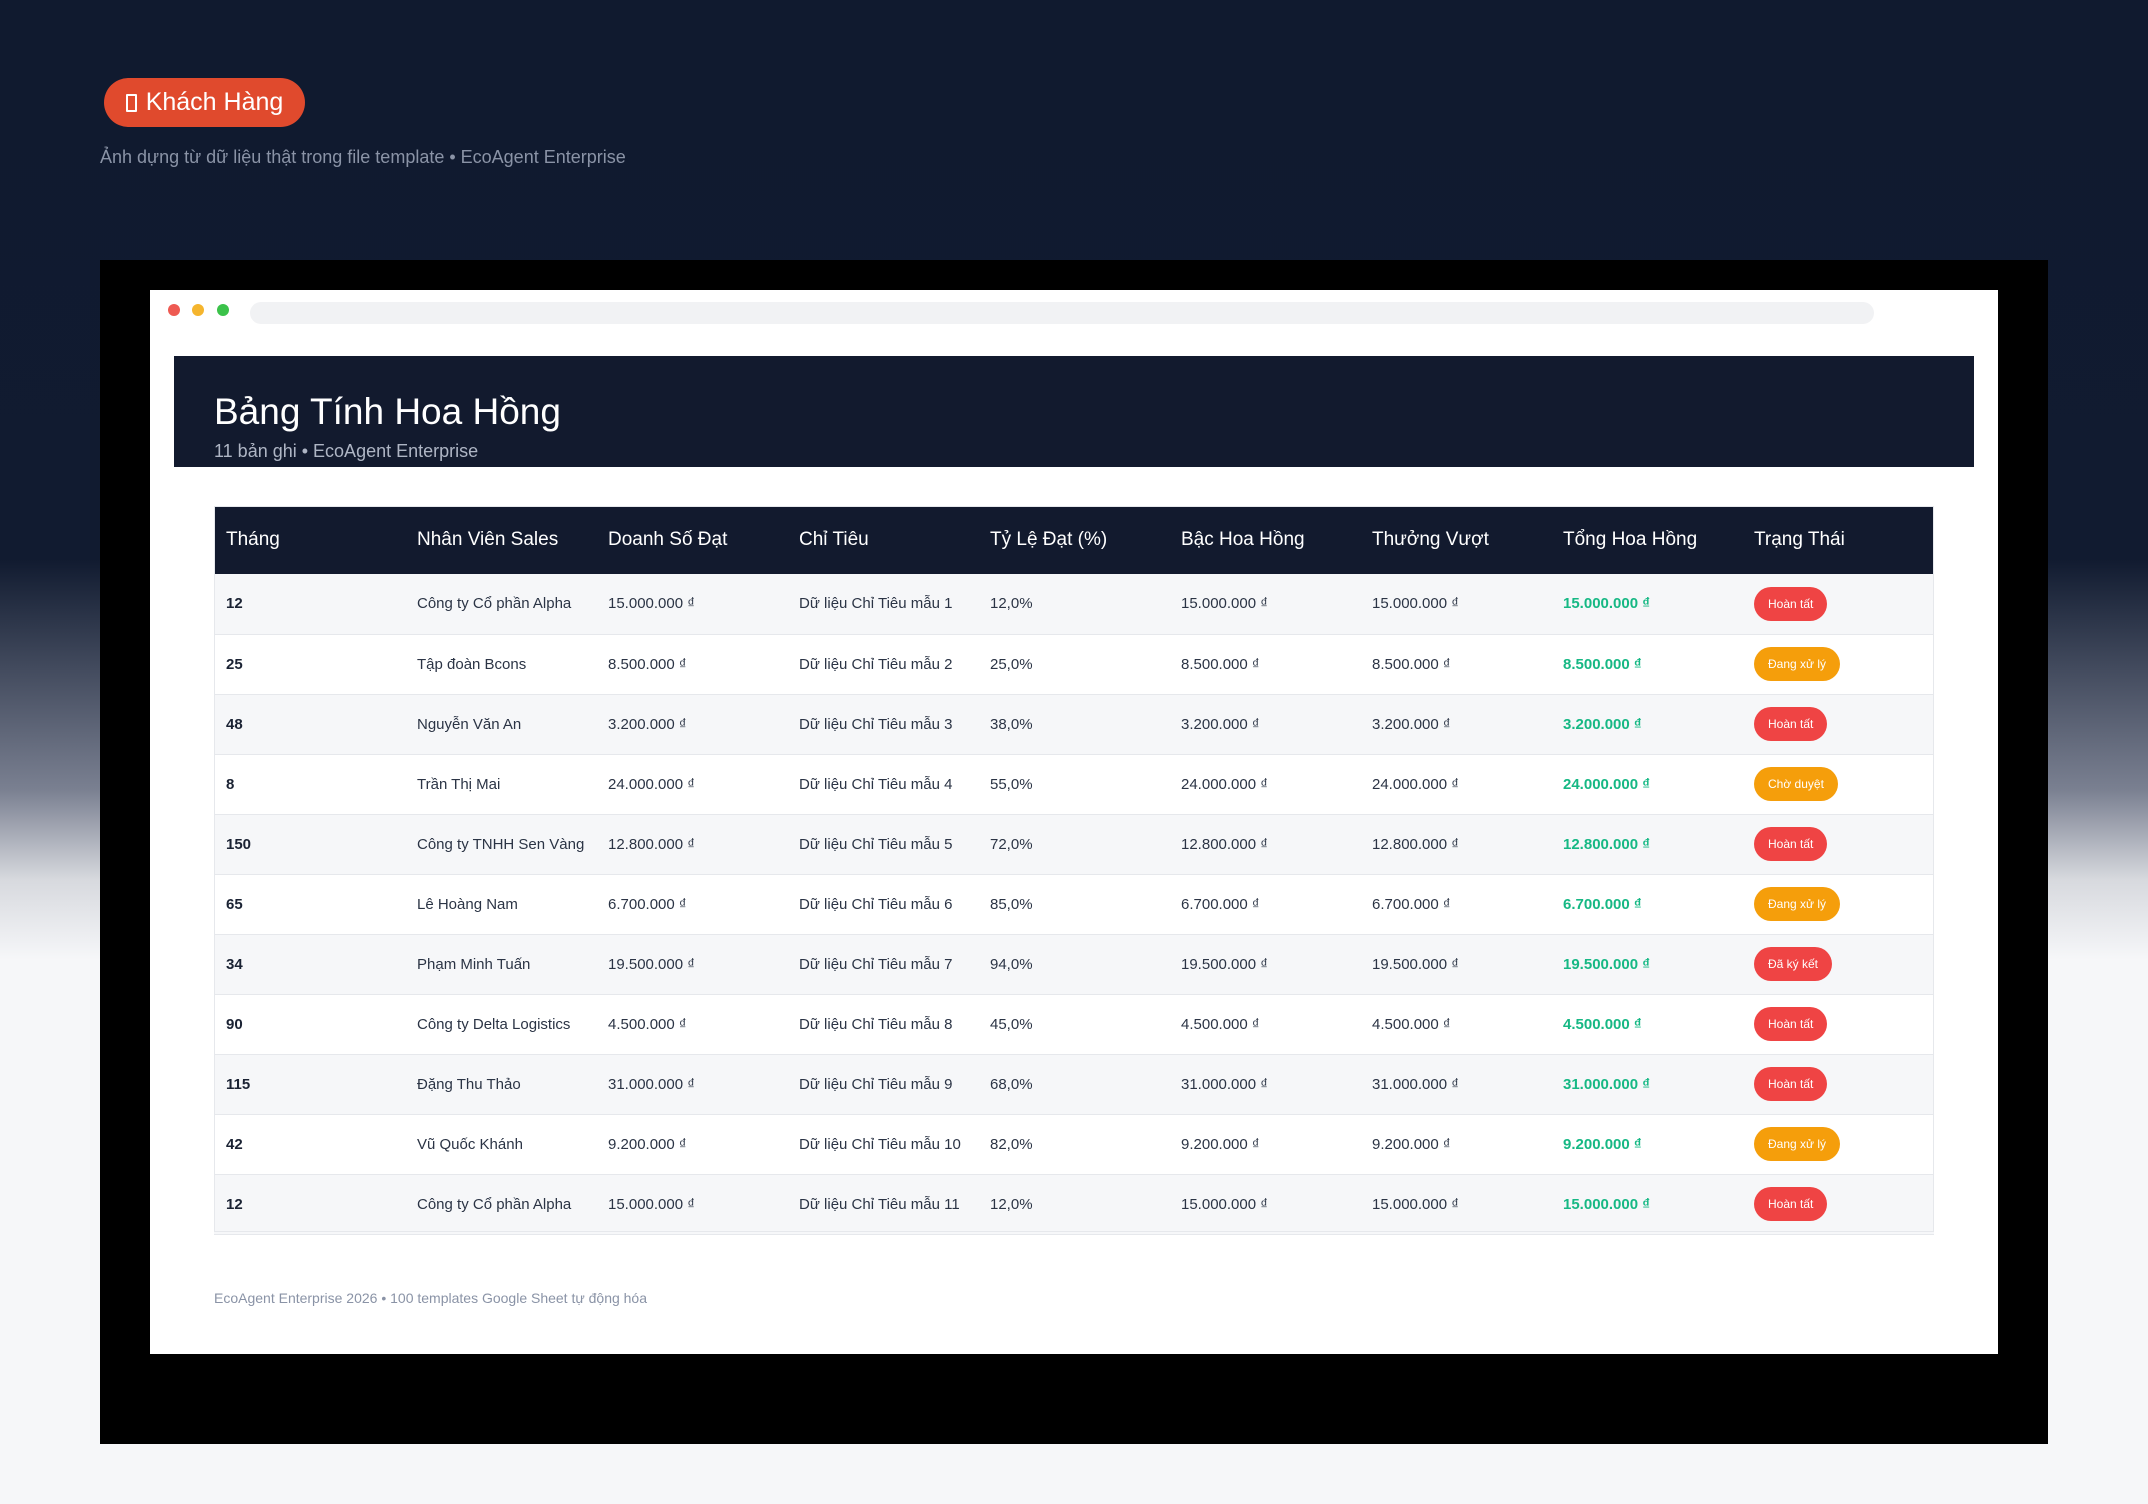 Image resolution: width=2148 pixels, height=1504 pixels. Describe the element at coordinates (876, 844) in the screenshot. I see `cell-target: Dữ liệu Chỉ Tiêu mẫu 5` at that location.